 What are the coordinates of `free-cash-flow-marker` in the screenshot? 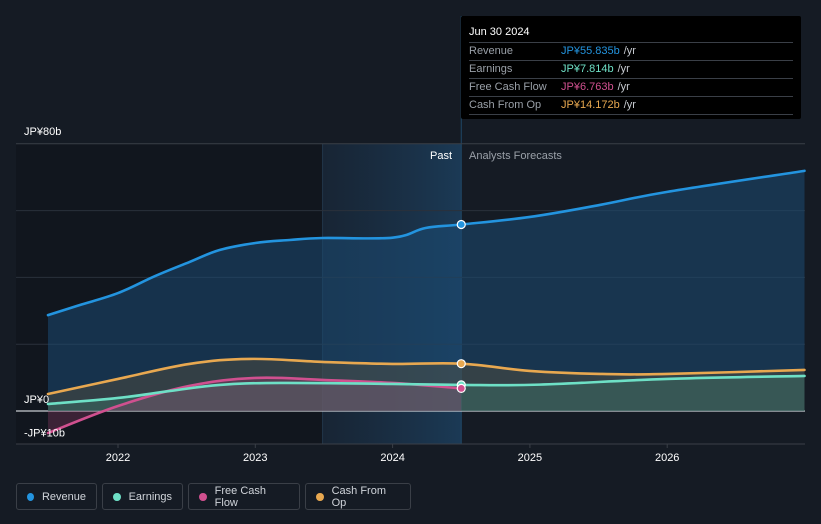 It's located at (461, 388).